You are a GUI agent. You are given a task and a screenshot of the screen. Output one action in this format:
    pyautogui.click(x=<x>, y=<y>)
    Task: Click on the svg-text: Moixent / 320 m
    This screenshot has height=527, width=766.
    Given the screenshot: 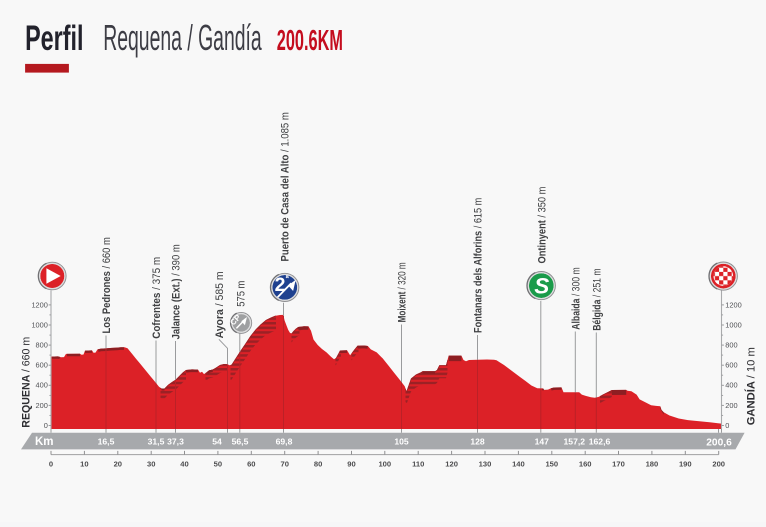 What is the action you would take?
    pyautogui.click(x=402, y=292)
    